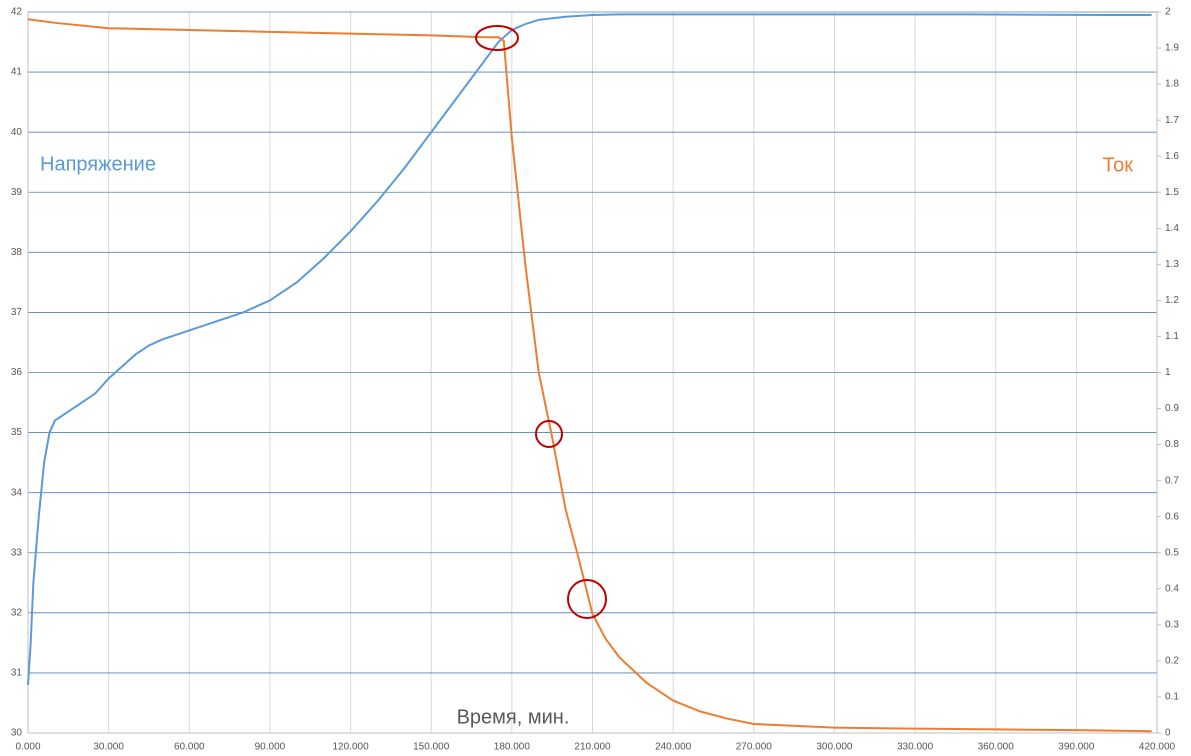 The height and width of the screenshot is (756, 1191). What do you see at coordinates (17, 372) in the screenshot?
I see `y-tick-label: 36` at bounding box center [17, 372].